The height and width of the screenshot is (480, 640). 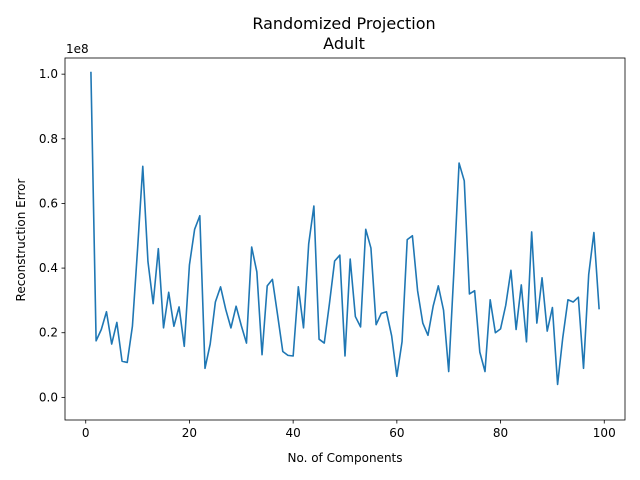 I want to click on y-tick-label: 0.6, so click(x=48, y=203).